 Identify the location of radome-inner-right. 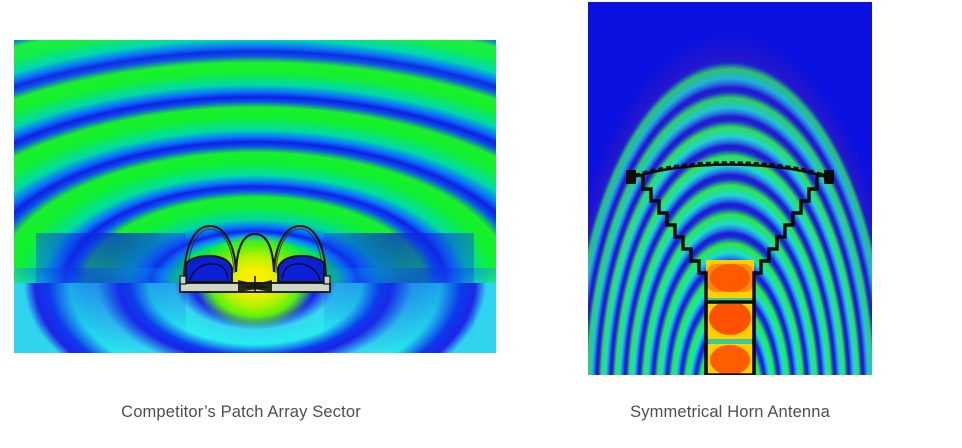
(299, 256).